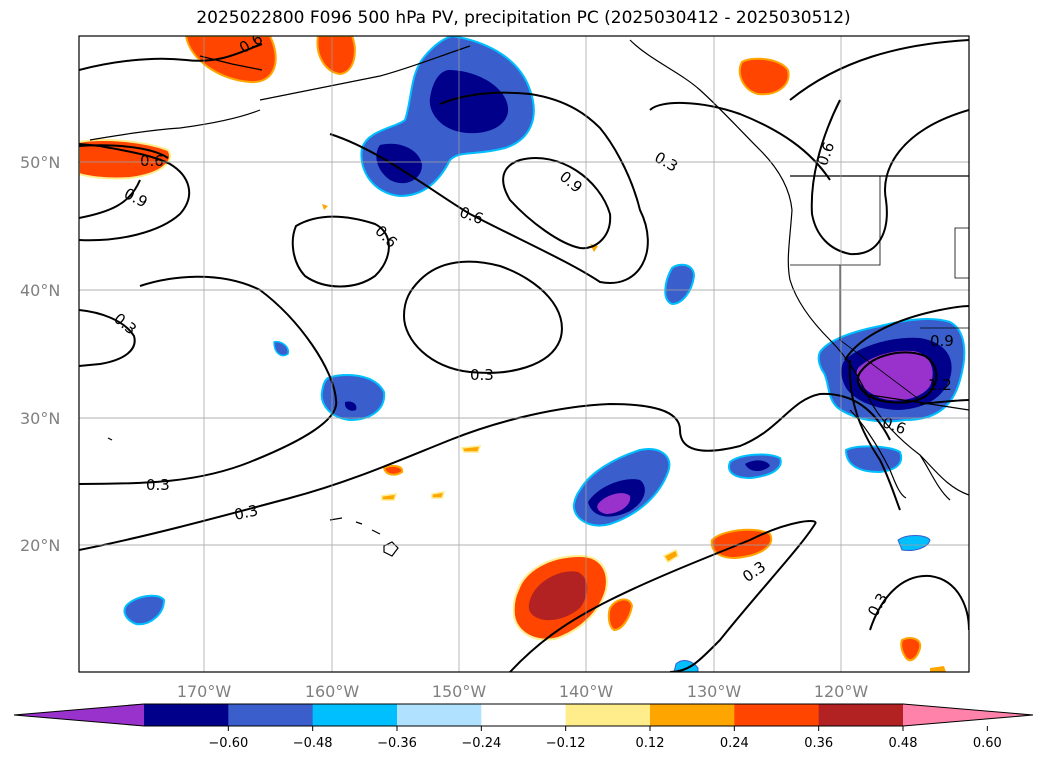 This screenshot has height=765, width=1047. I want to click on lon-label: 140°W, so click(586, 691).